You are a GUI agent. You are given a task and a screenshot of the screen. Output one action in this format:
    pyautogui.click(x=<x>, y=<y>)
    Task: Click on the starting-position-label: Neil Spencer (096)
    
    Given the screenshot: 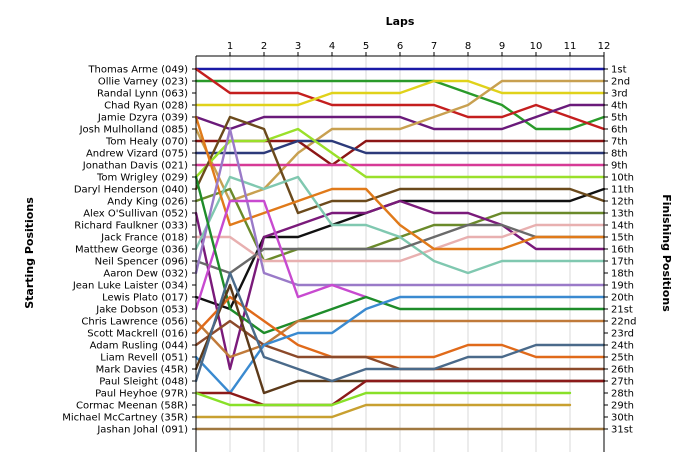 What is the action you would take?
    pyautogui.click(x=141, y=262)
    